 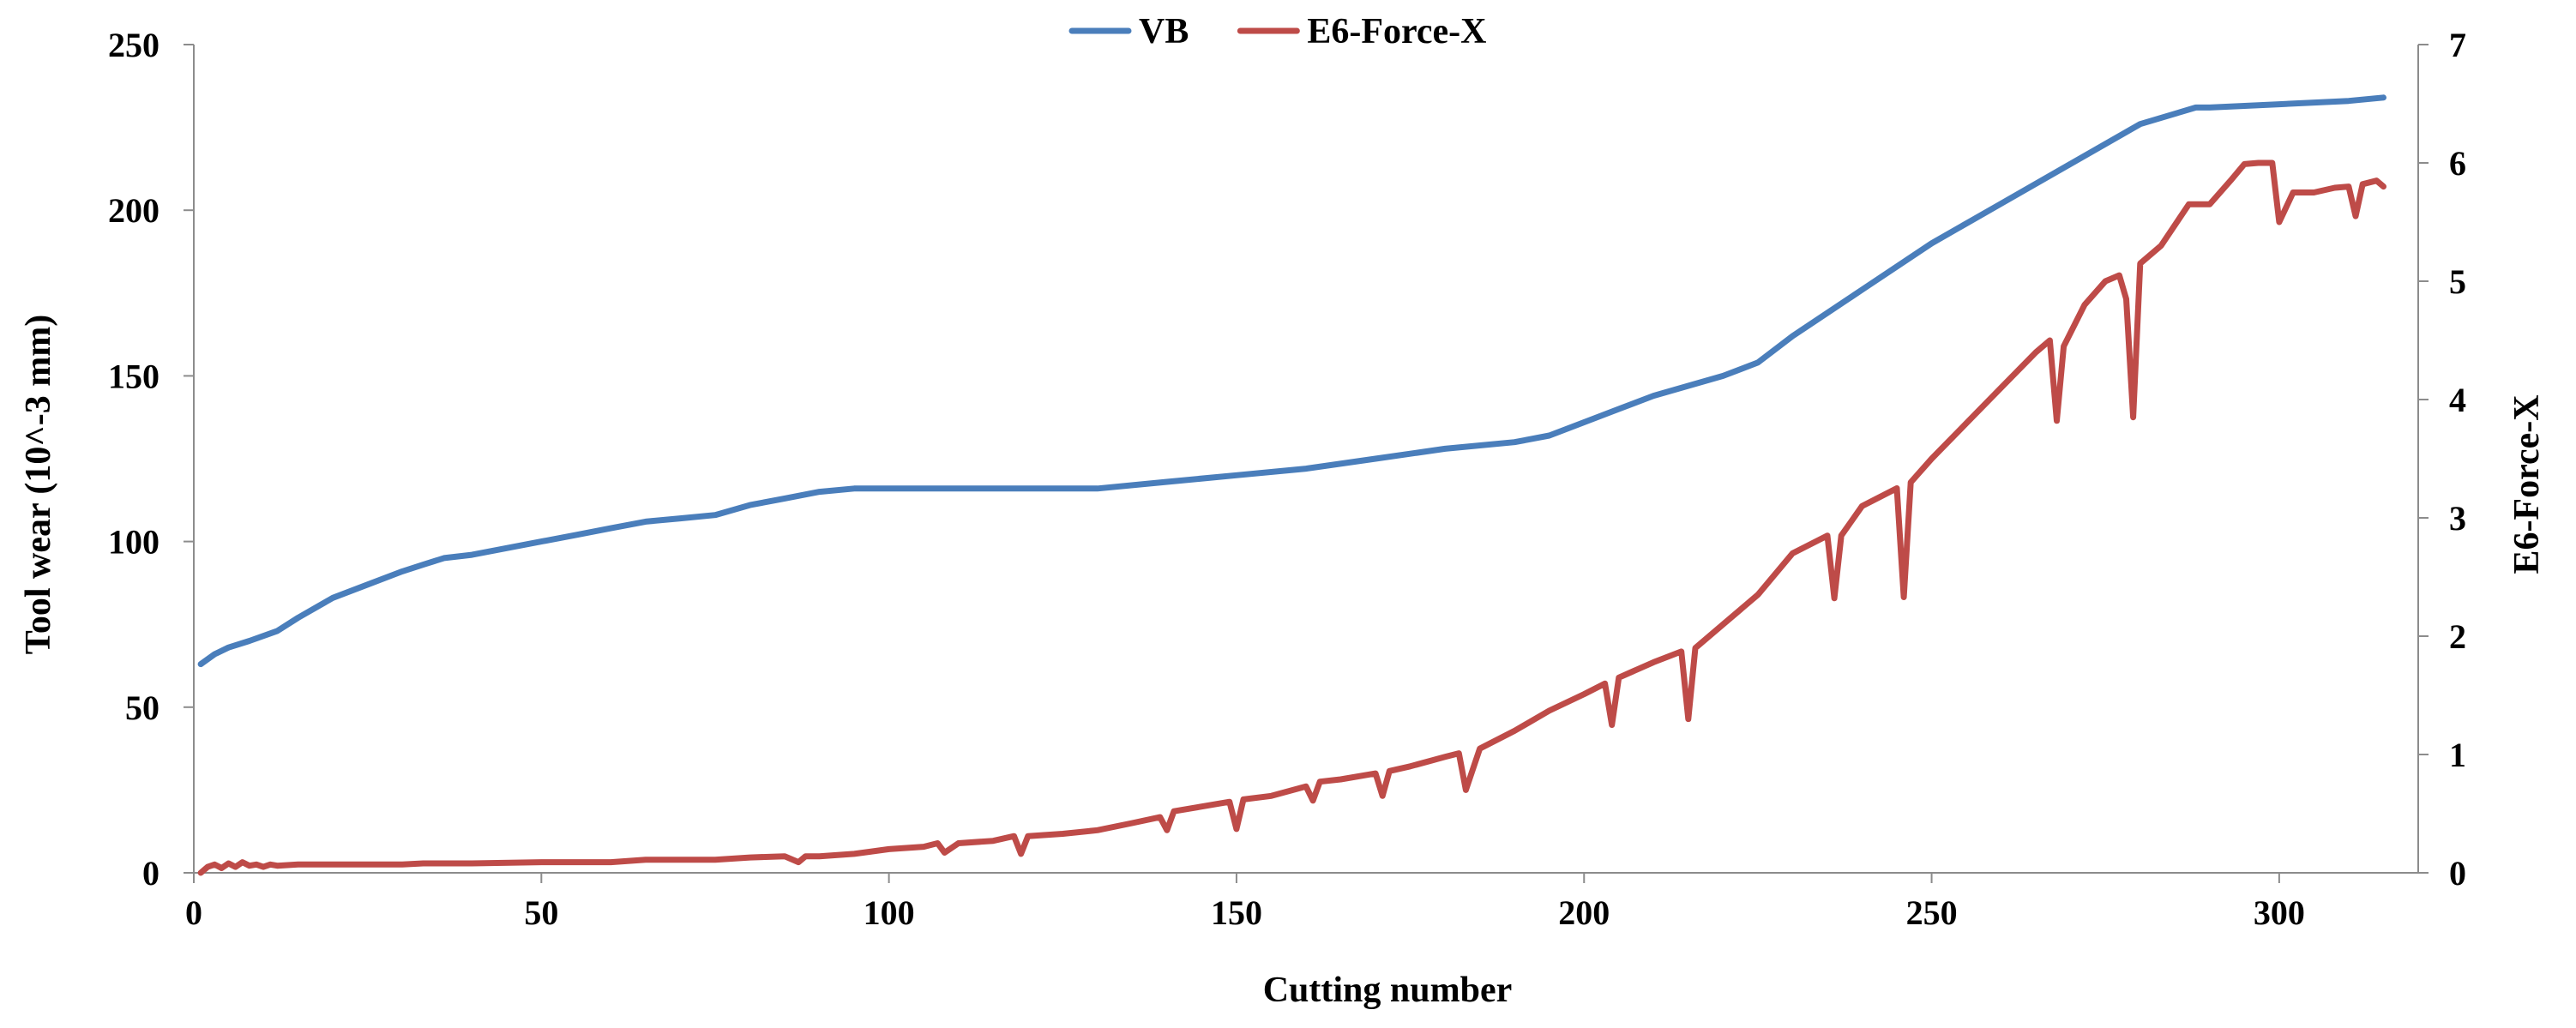 What do you see at coordinates (2457, 163) in the screenshot?
I see `y2-tick-label: 6` at bounding box center [2457, 163].